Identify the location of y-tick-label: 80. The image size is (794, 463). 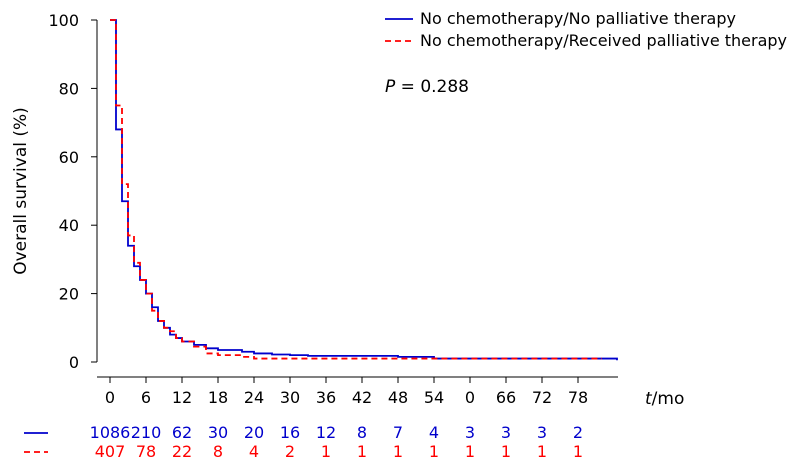
(69, 88).